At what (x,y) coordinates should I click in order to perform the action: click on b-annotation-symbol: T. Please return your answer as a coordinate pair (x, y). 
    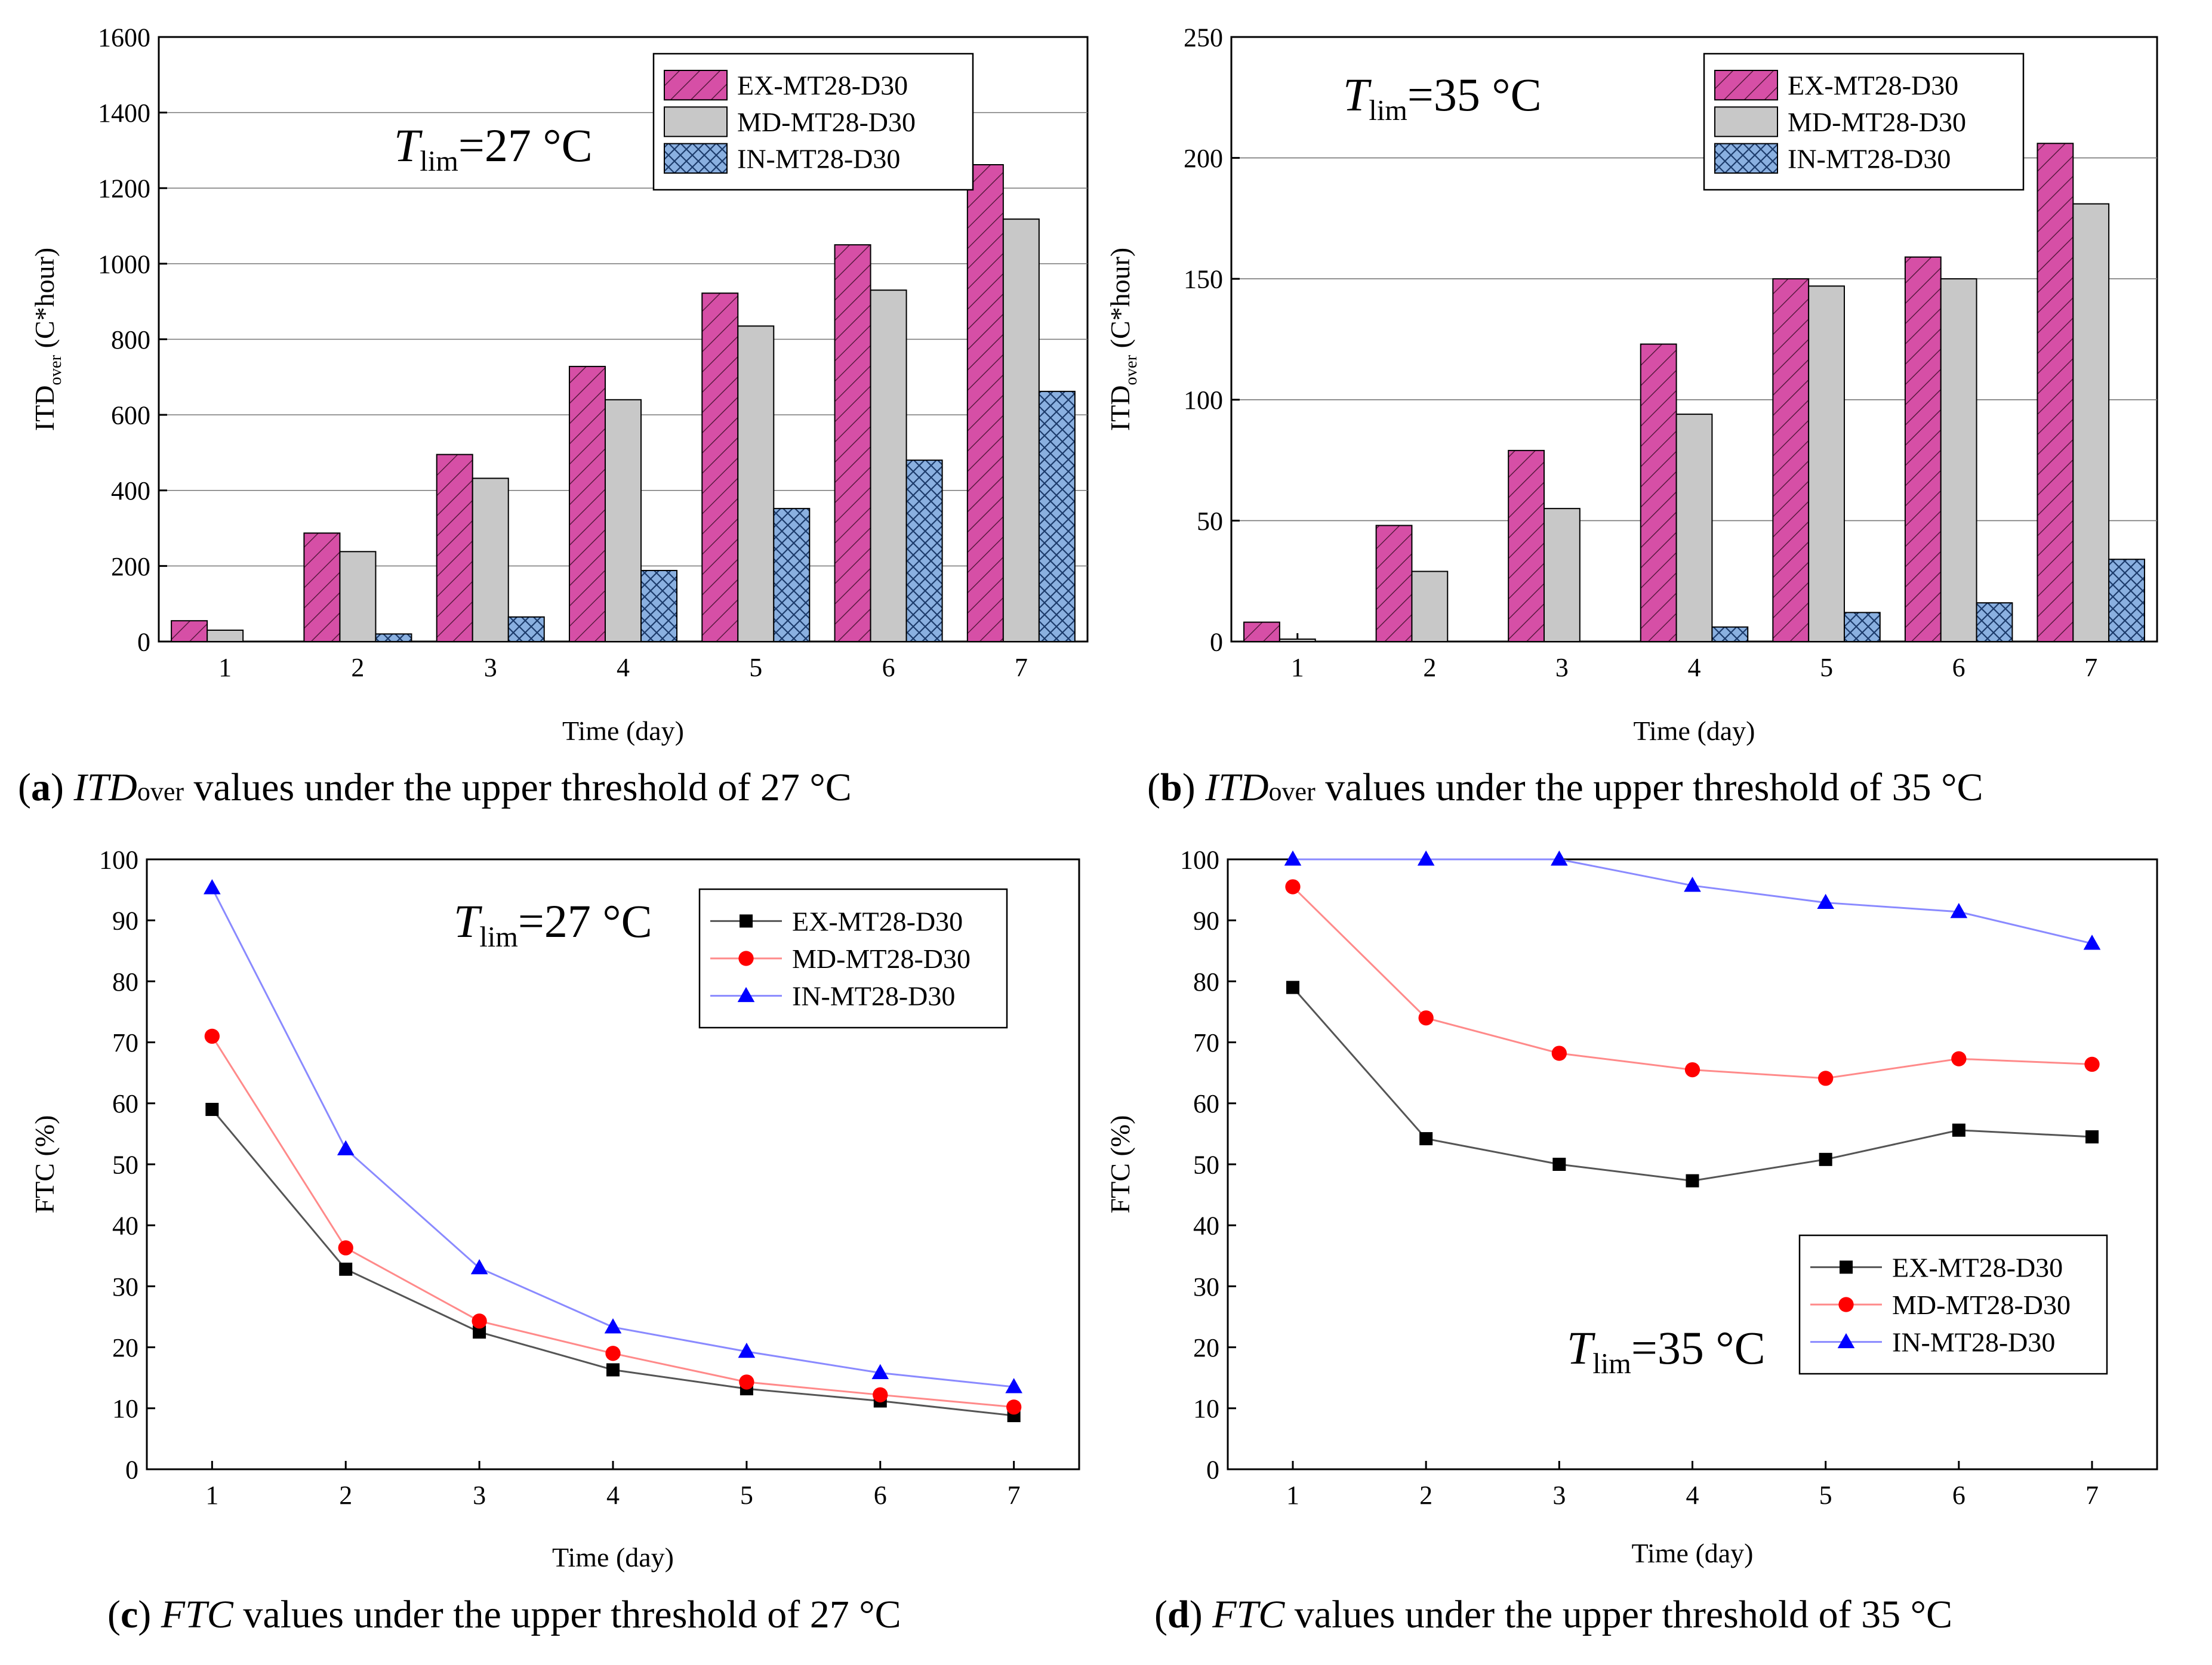
    Looking at the image, I should click on (1358, 95).